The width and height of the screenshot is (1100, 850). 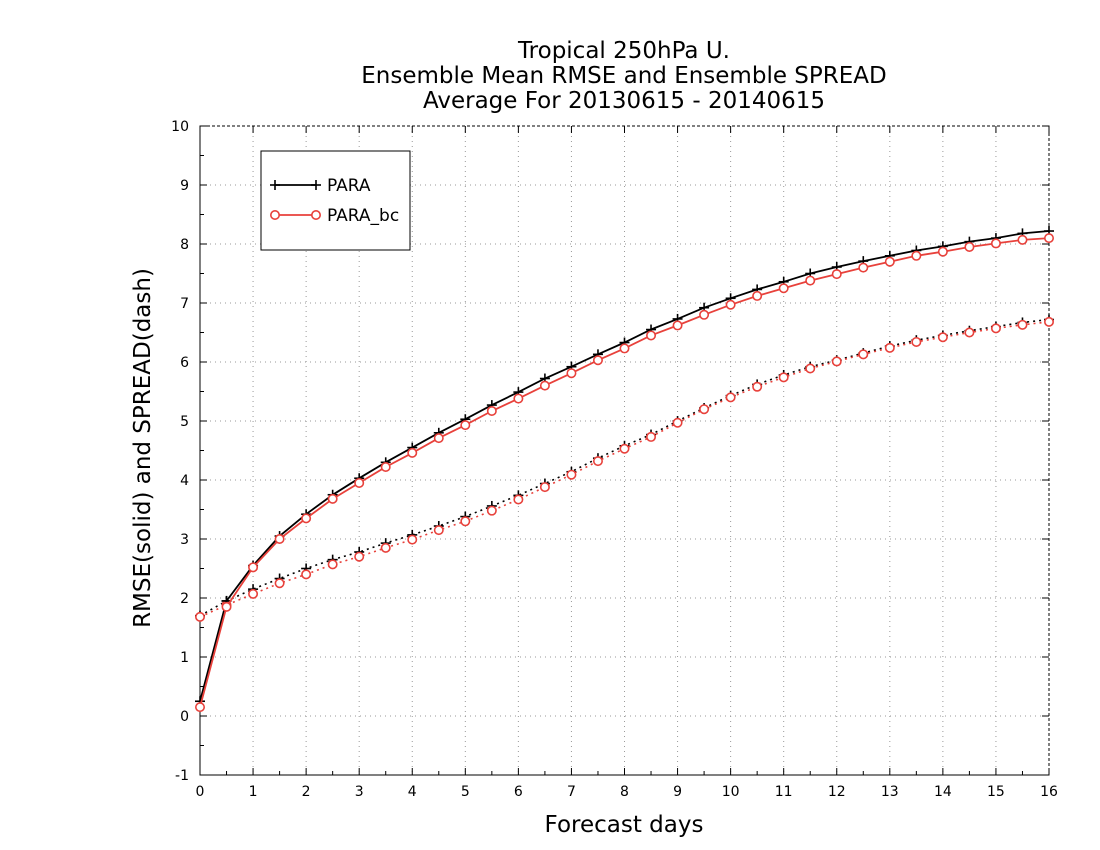 What do you see at coordinates (571, 792) in the screenshot?
I see `x-tick-label: 7` at bounding box center [571, 792].